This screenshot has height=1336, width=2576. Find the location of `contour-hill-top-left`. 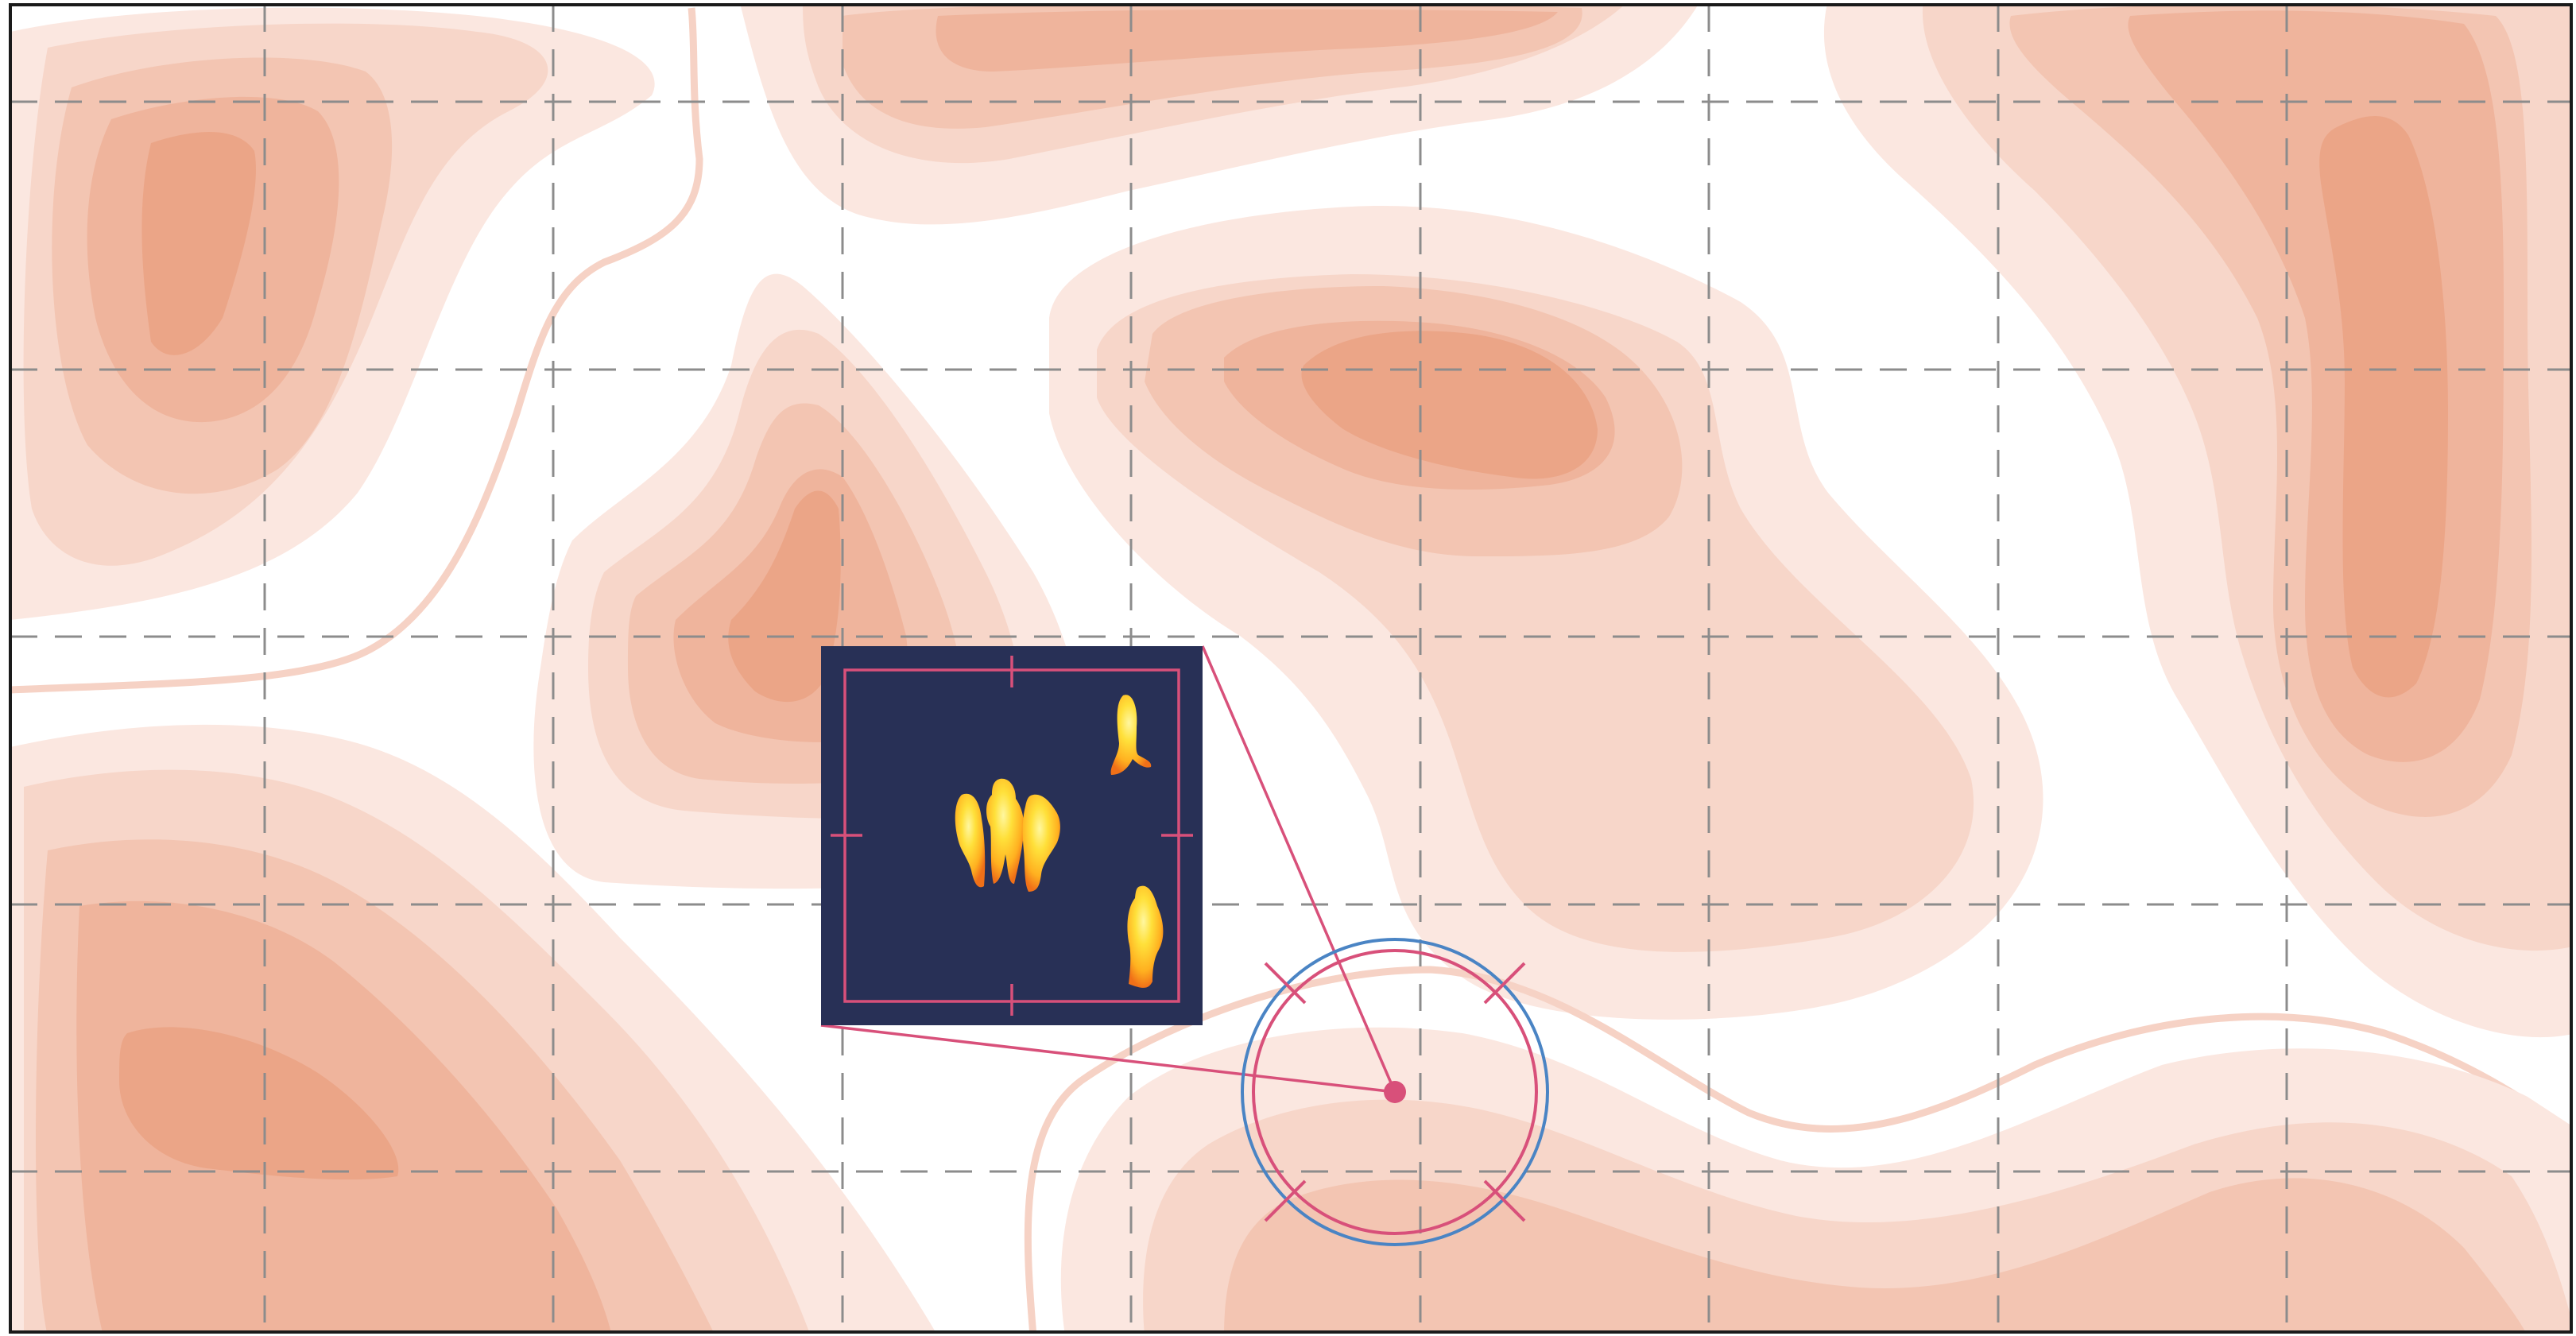

contour-hill-top-left is located at coordinates (332, 314).